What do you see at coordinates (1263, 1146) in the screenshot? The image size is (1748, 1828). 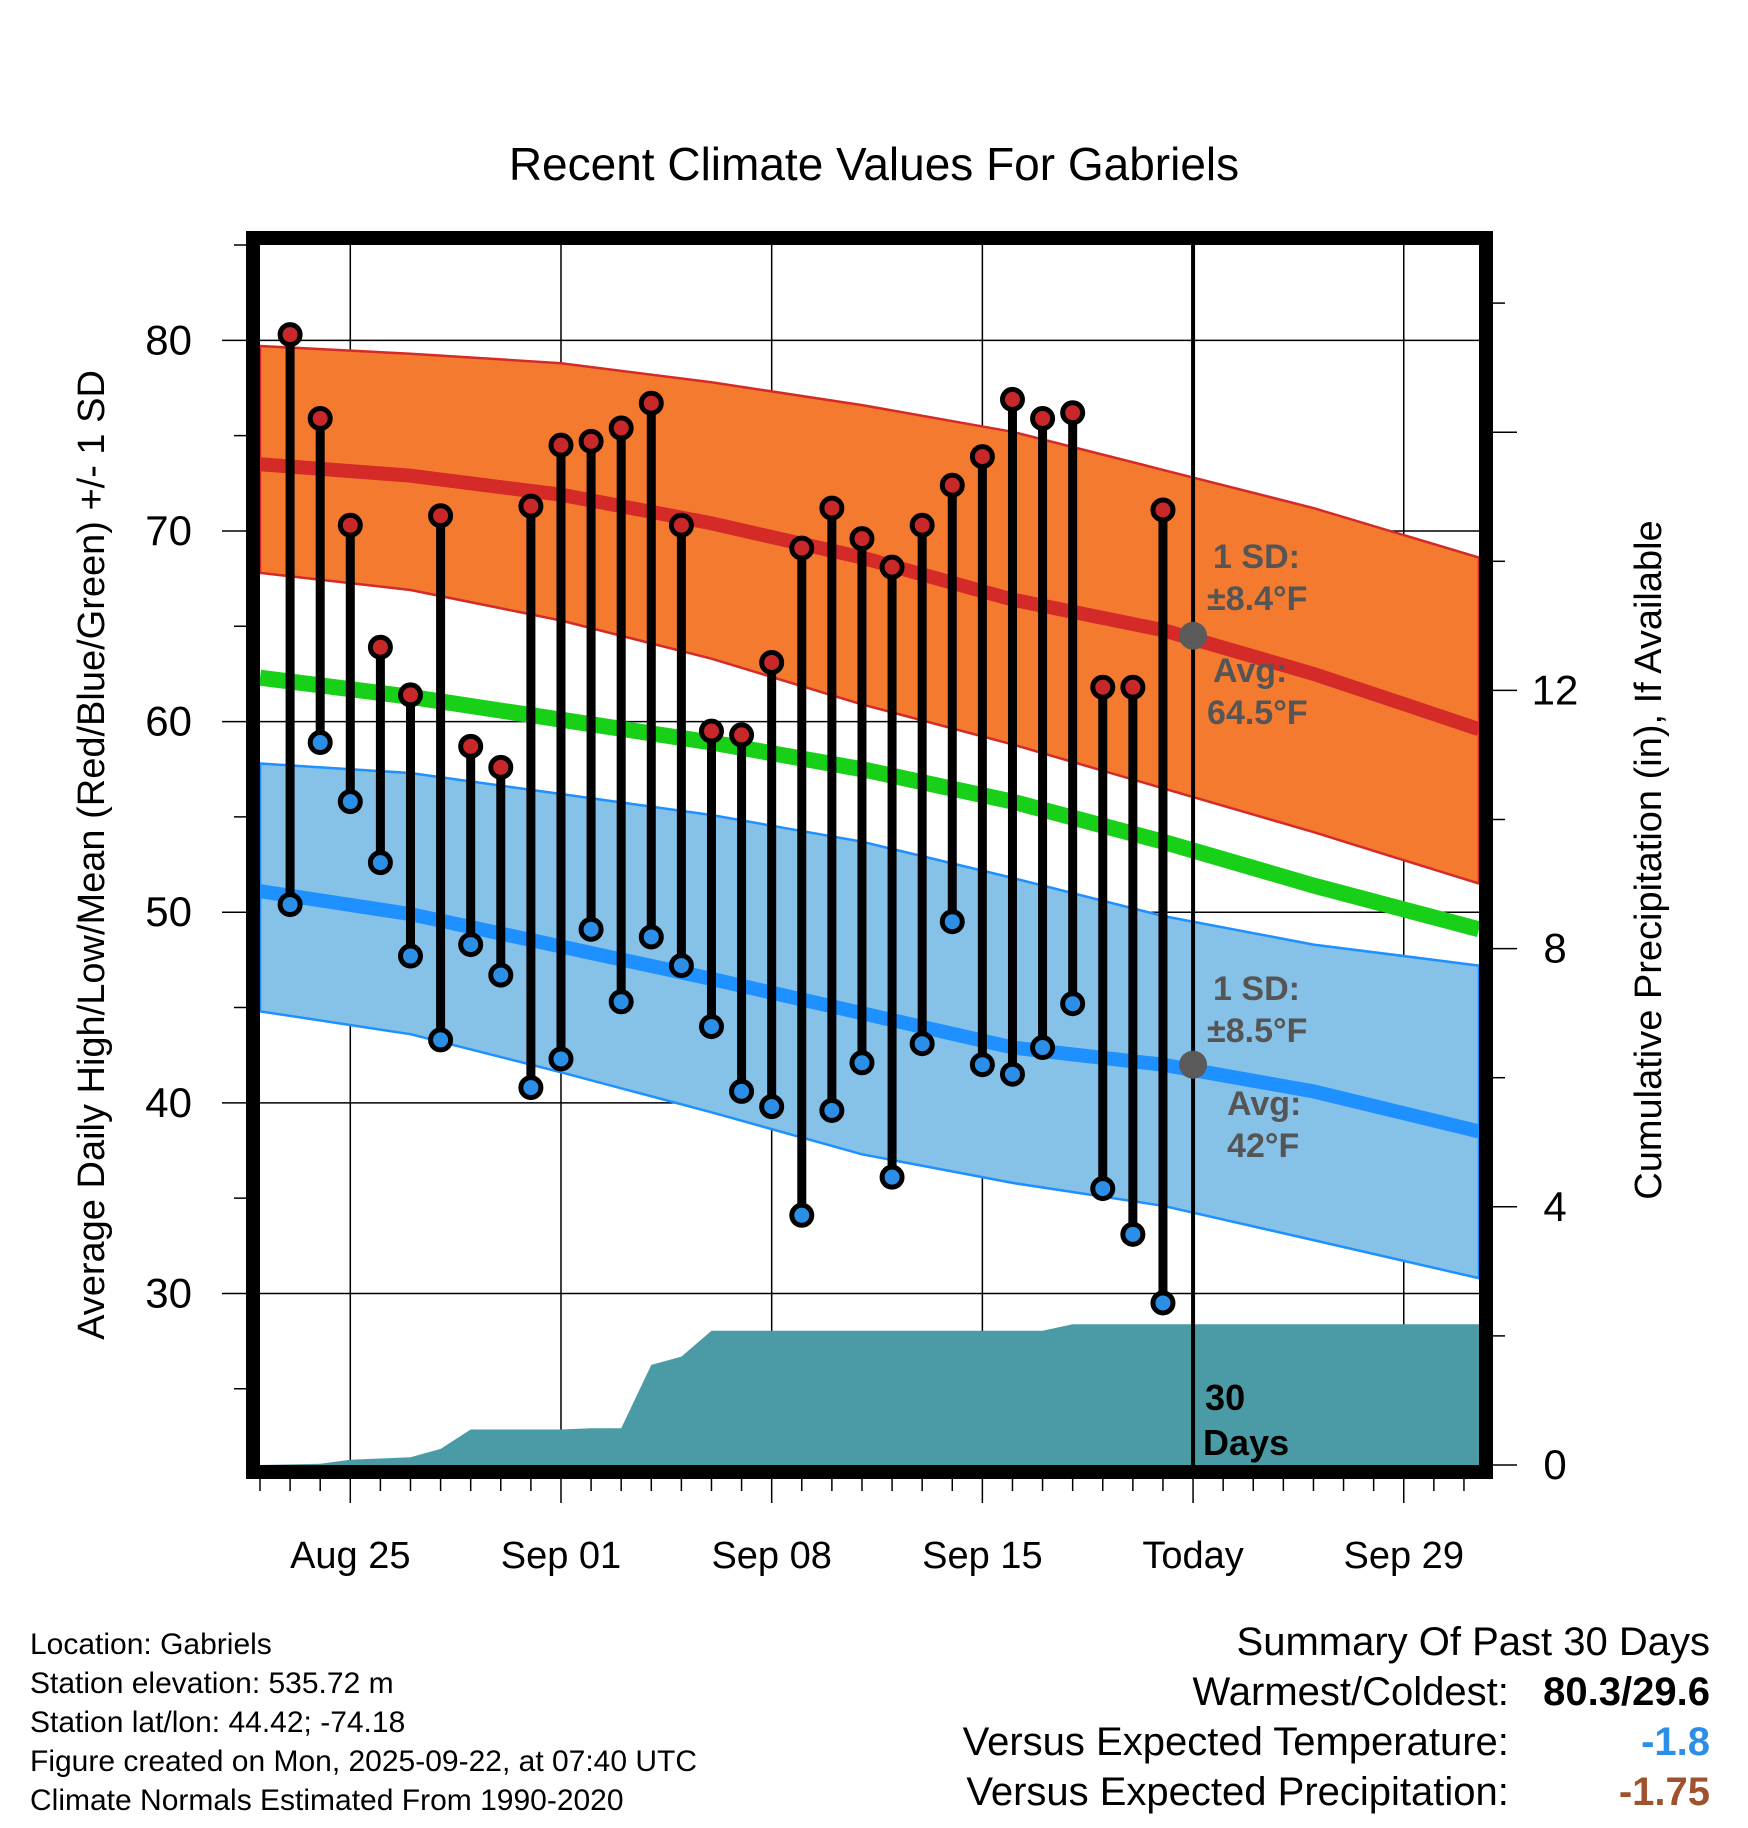 I see `low-avg-value: 42°F` at bounding box center [1263, 1146].